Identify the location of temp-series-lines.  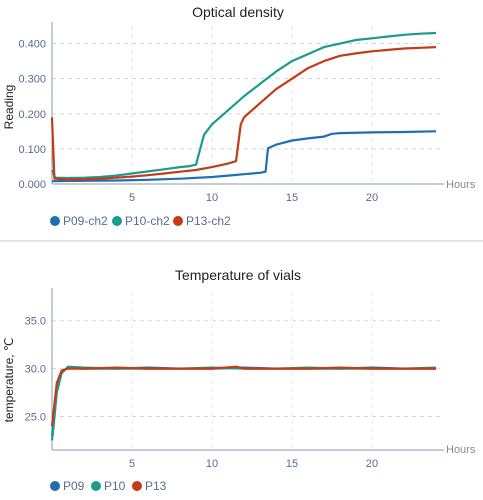
(243, 403).